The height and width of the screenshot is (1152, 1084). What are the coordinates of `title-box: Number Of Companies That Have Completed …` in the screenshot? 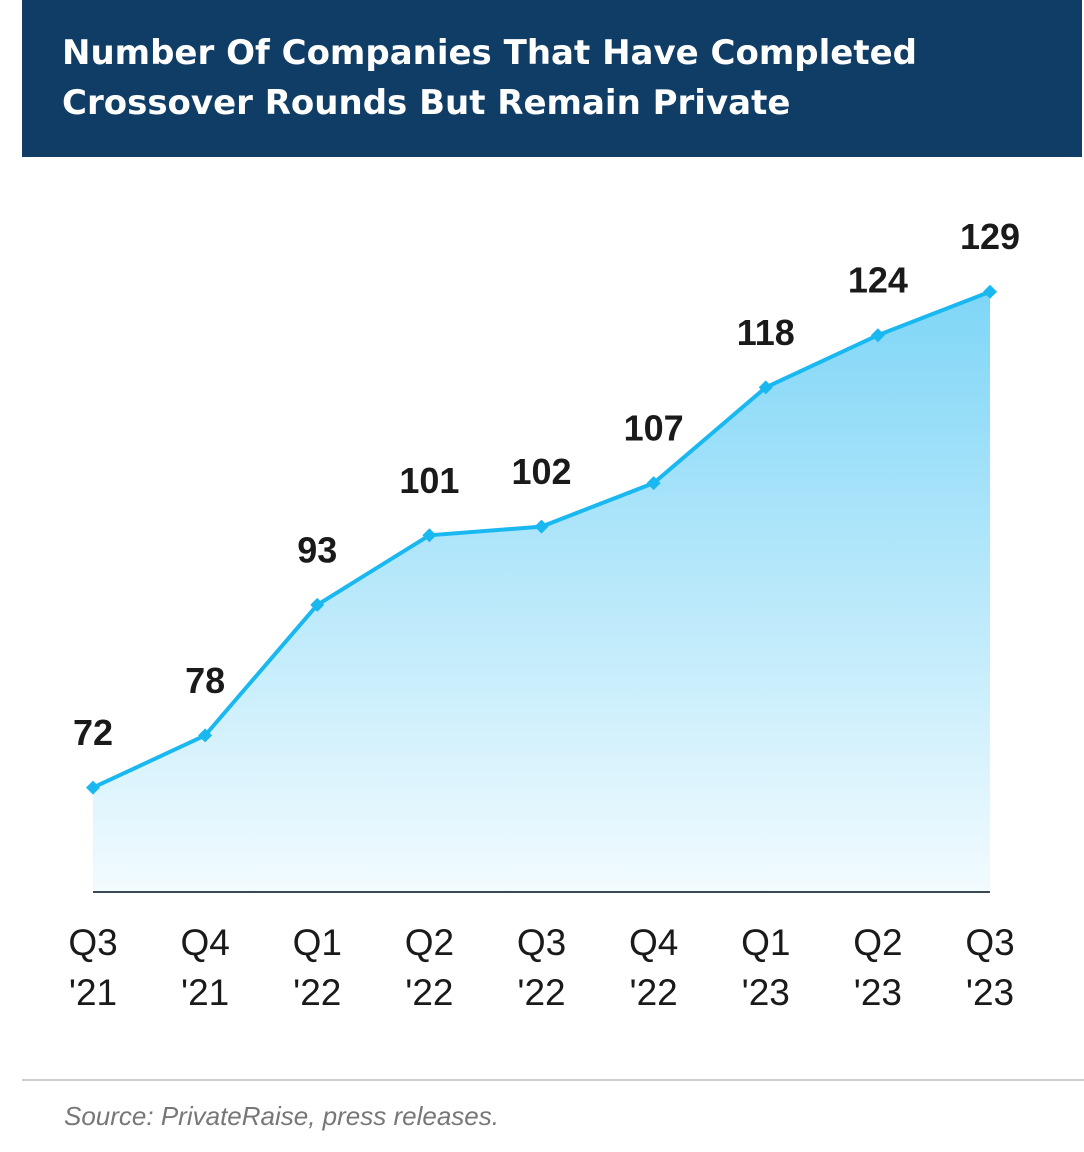 It's located at (489, 78).